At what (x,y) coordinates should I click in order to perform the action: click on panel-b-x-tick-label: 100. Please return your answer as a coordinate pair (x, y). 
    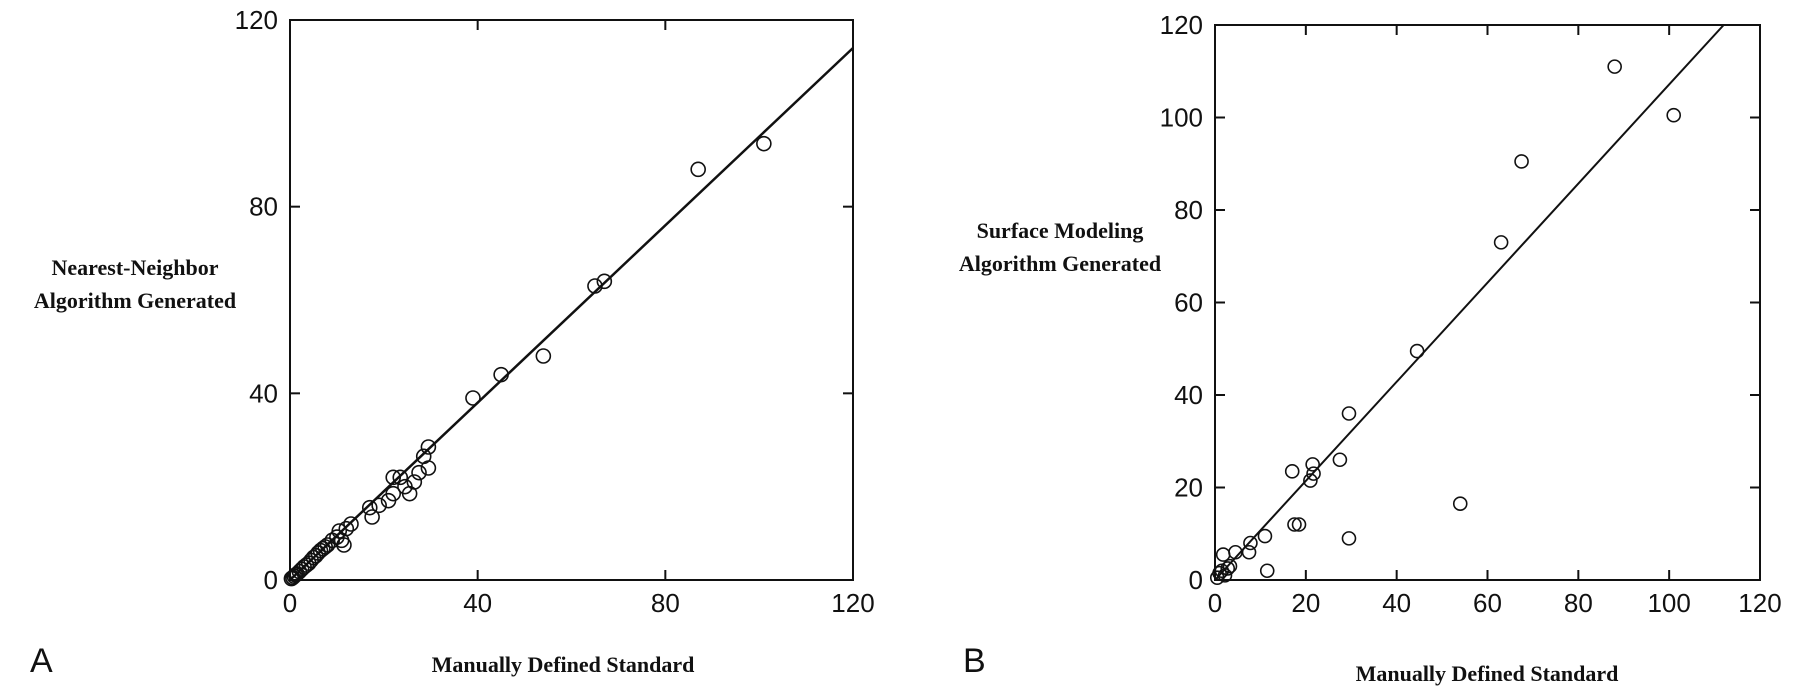
    Looking at the image, I should click on (1668, 603).